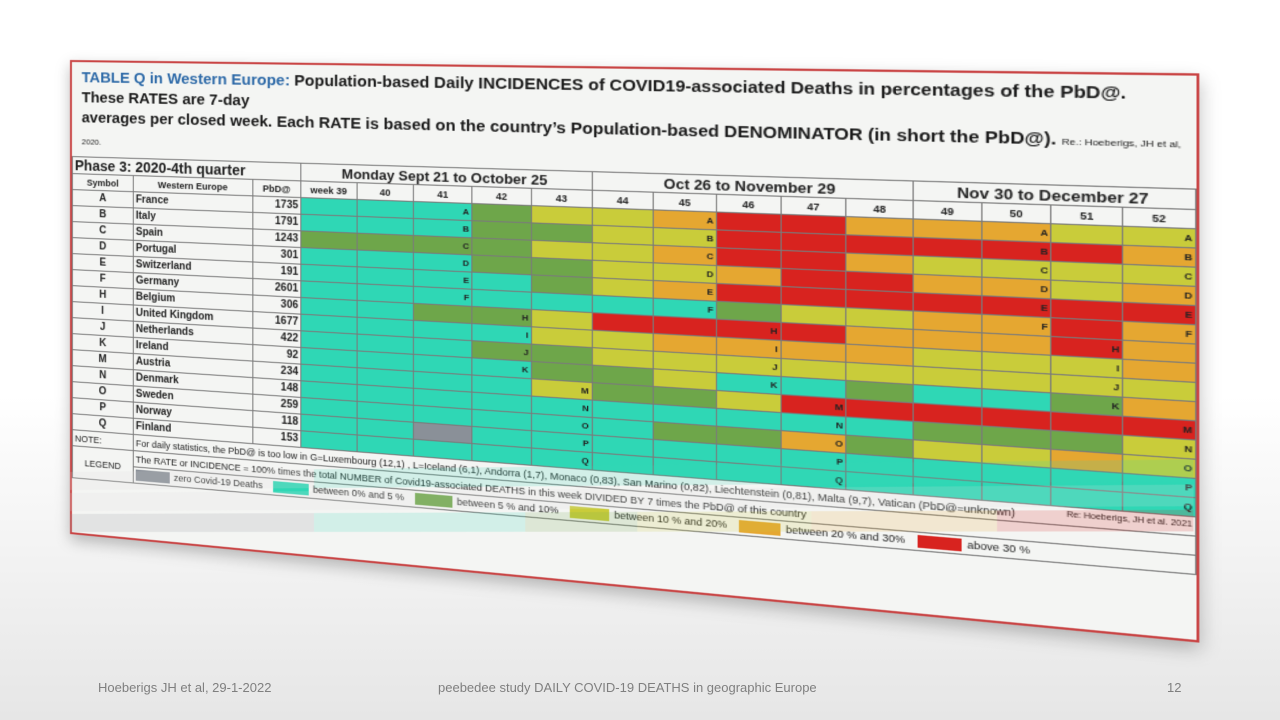 The width and height of the screenshot is (1280, 720). What do you see at coordinates (940, 543) in the screenshot?
I see `legend-swatch` at bounding box center [940, 543].